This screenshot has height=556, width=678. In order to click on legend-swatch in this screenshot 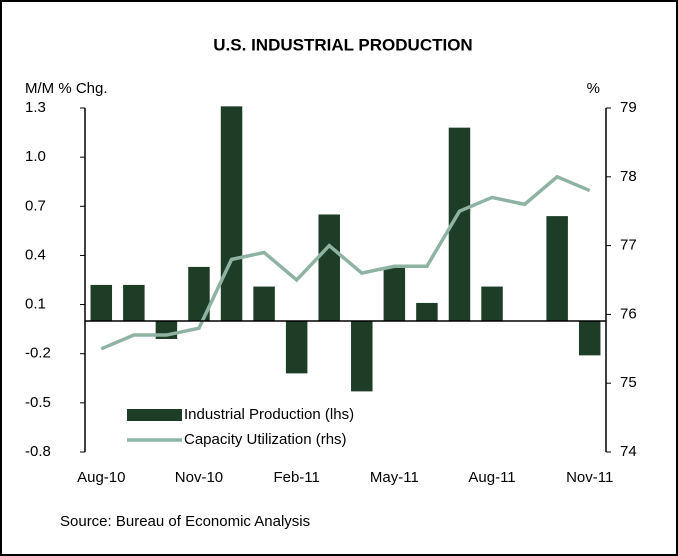, I will do `click(154, 415)`.